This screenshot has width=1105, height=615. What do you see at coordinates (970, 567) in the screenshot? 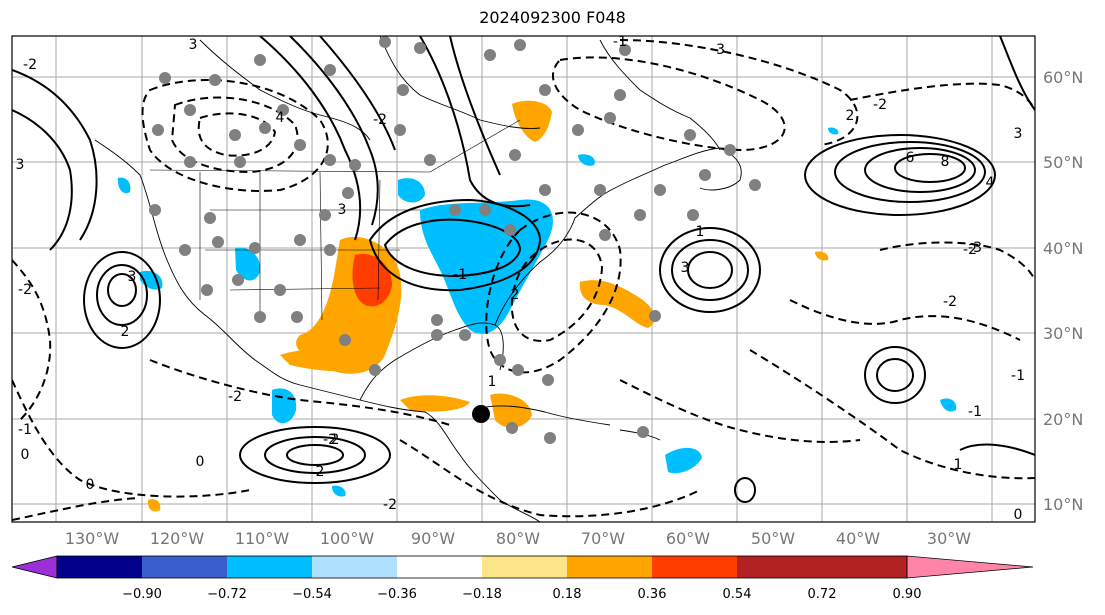
I see `colorbar-extend-max` at bounding box center [970, 567].